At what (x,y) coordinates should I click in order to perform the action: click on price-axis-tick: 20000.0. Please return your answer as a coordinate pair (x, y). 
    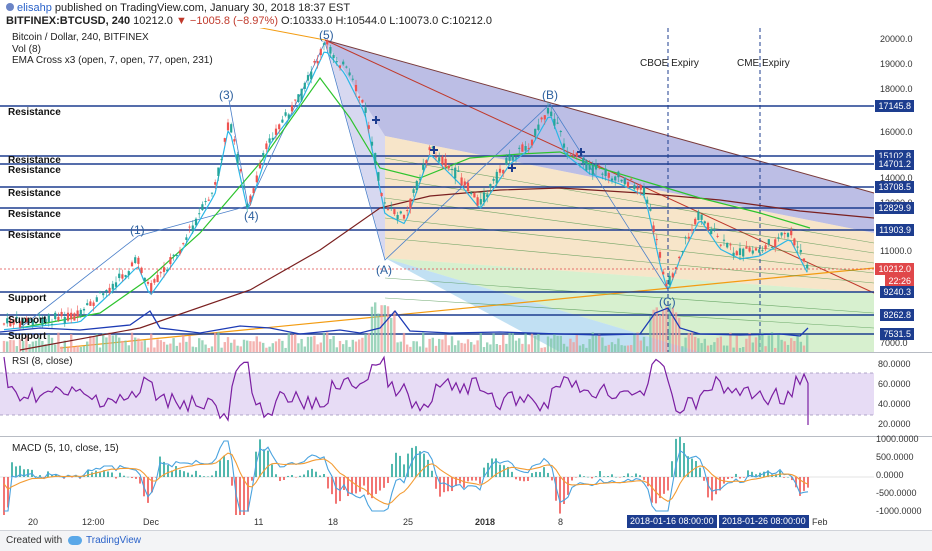
    Looking at the image, I should click on (896, 39).